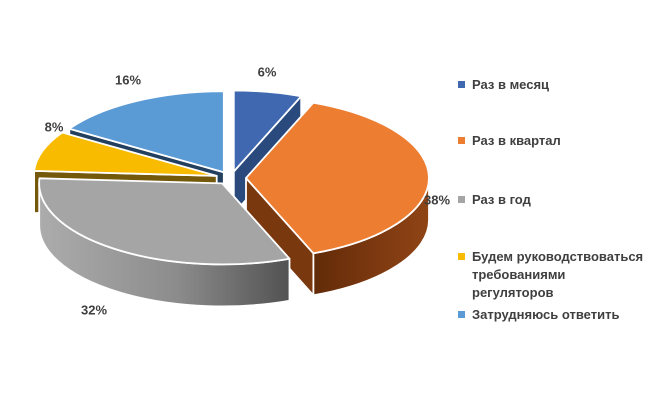 The width and height of the screenshot is (650, 416). I want to click on data-label-raz-v-kvartal: 38%, so click(437, 200).